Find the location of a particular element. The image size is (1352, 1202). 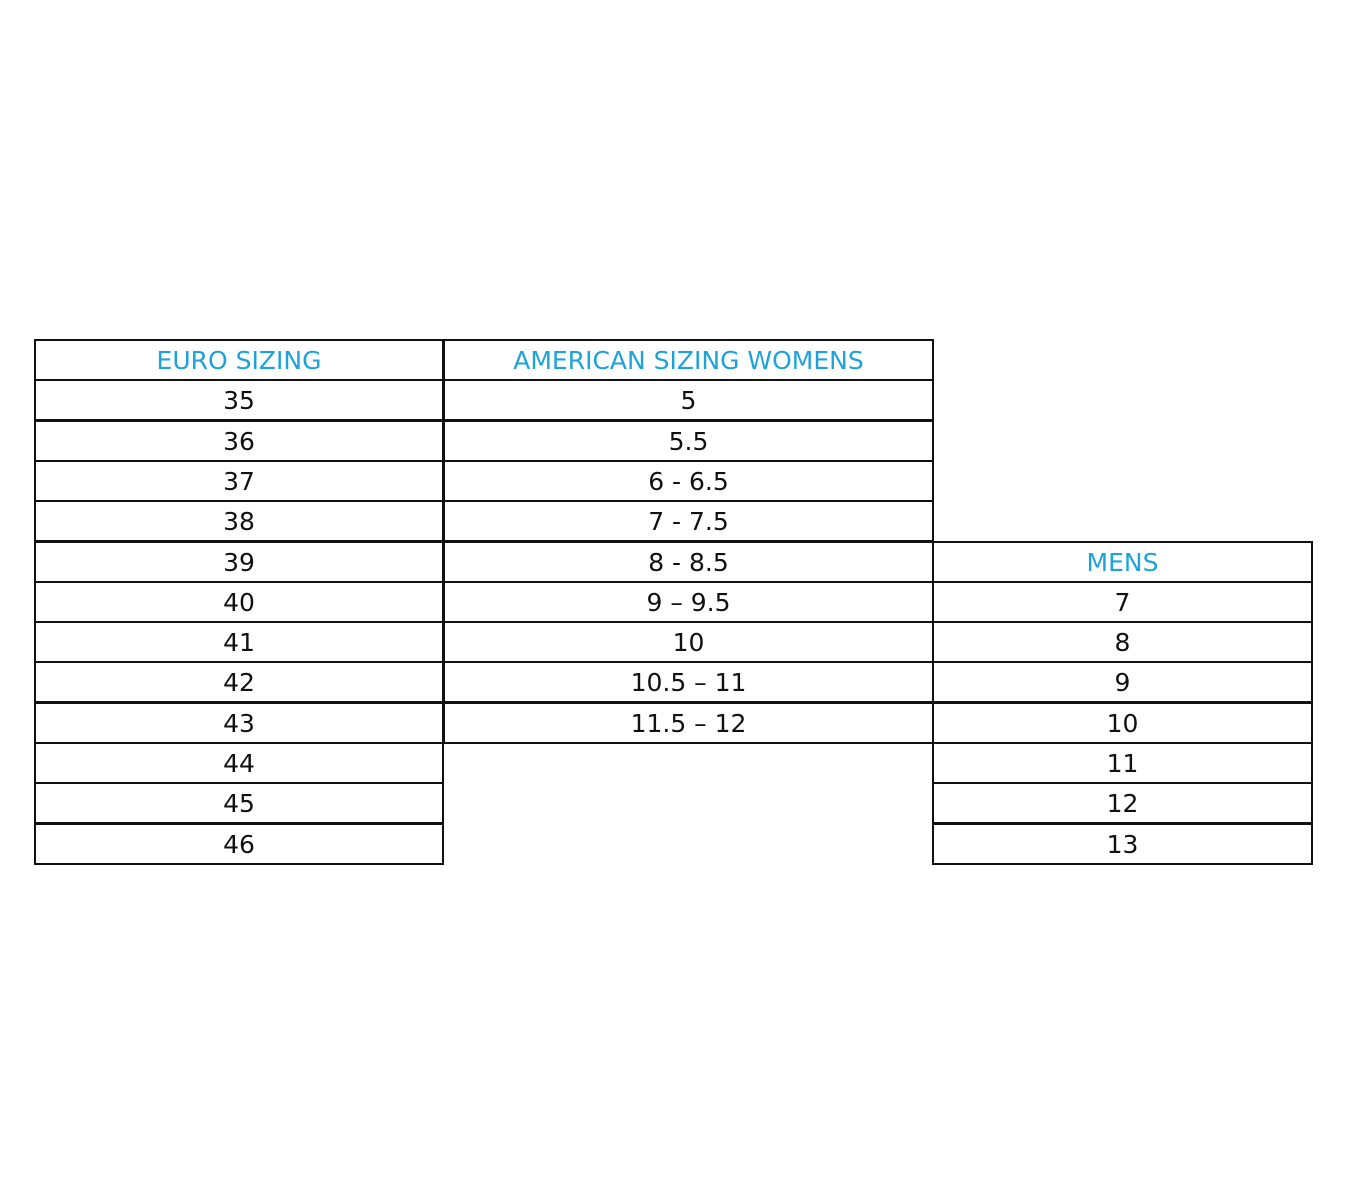

womens-size-cell: 10.5 – 11 is located at coordinates (688, 682).